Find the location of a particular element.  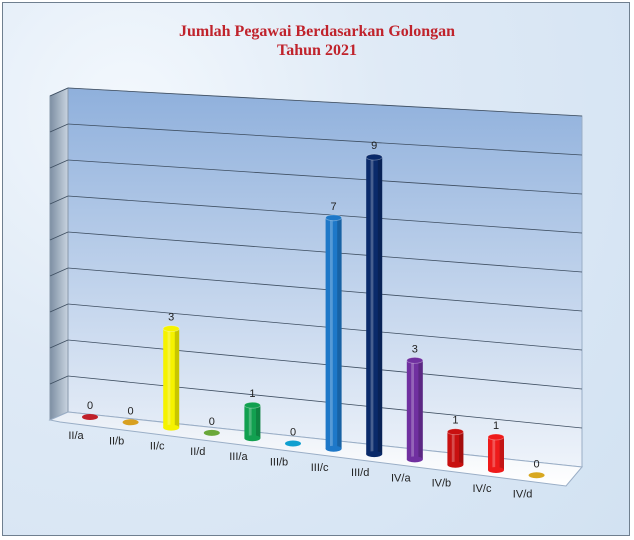

bar-III/b is located at coordinates (293, 443).